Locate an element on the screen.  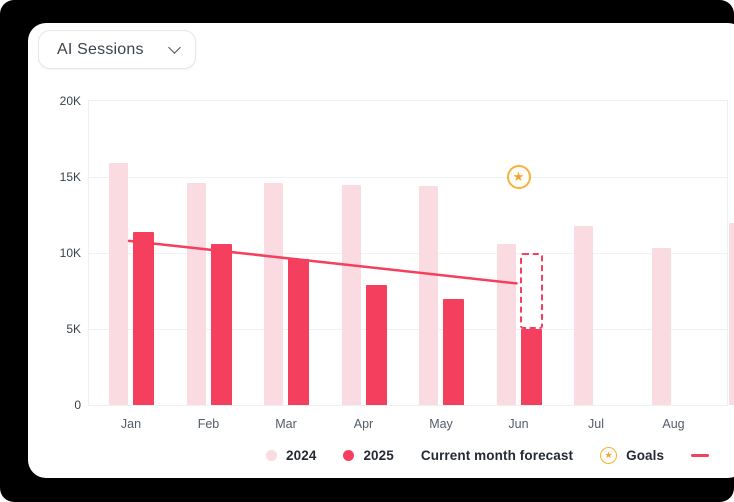
chevron-down-icon is located at coordinates (174, 47).